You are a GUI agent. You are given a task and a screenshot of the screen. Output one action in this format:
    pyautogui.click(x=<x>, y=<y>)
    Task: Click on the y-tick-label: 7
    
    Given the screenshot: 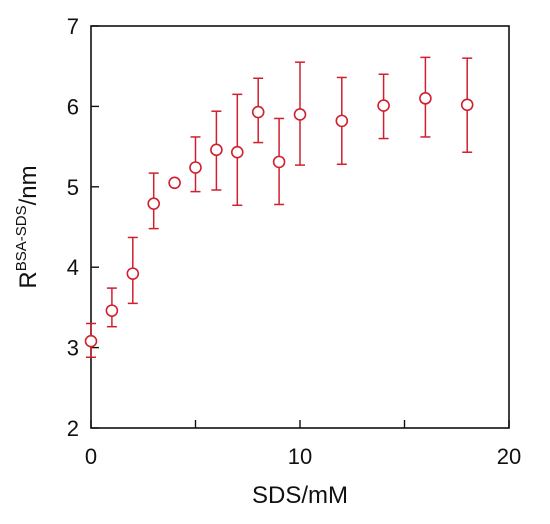 What is the action you would take?
    pyautogui.click(x=73, y=26)
    